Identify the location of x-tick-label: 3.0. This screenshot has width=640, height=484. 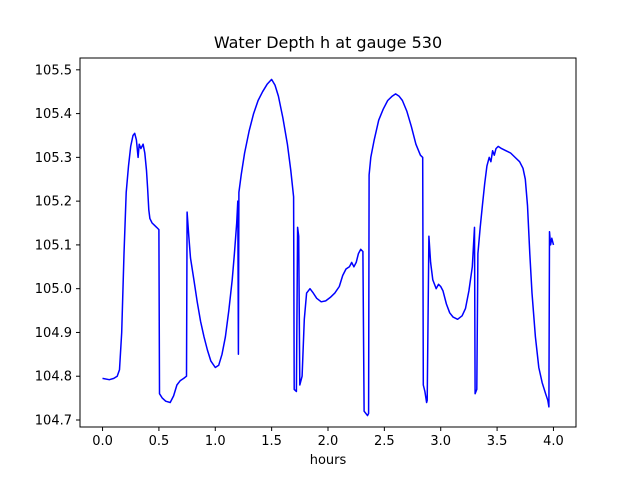
(440, 441).